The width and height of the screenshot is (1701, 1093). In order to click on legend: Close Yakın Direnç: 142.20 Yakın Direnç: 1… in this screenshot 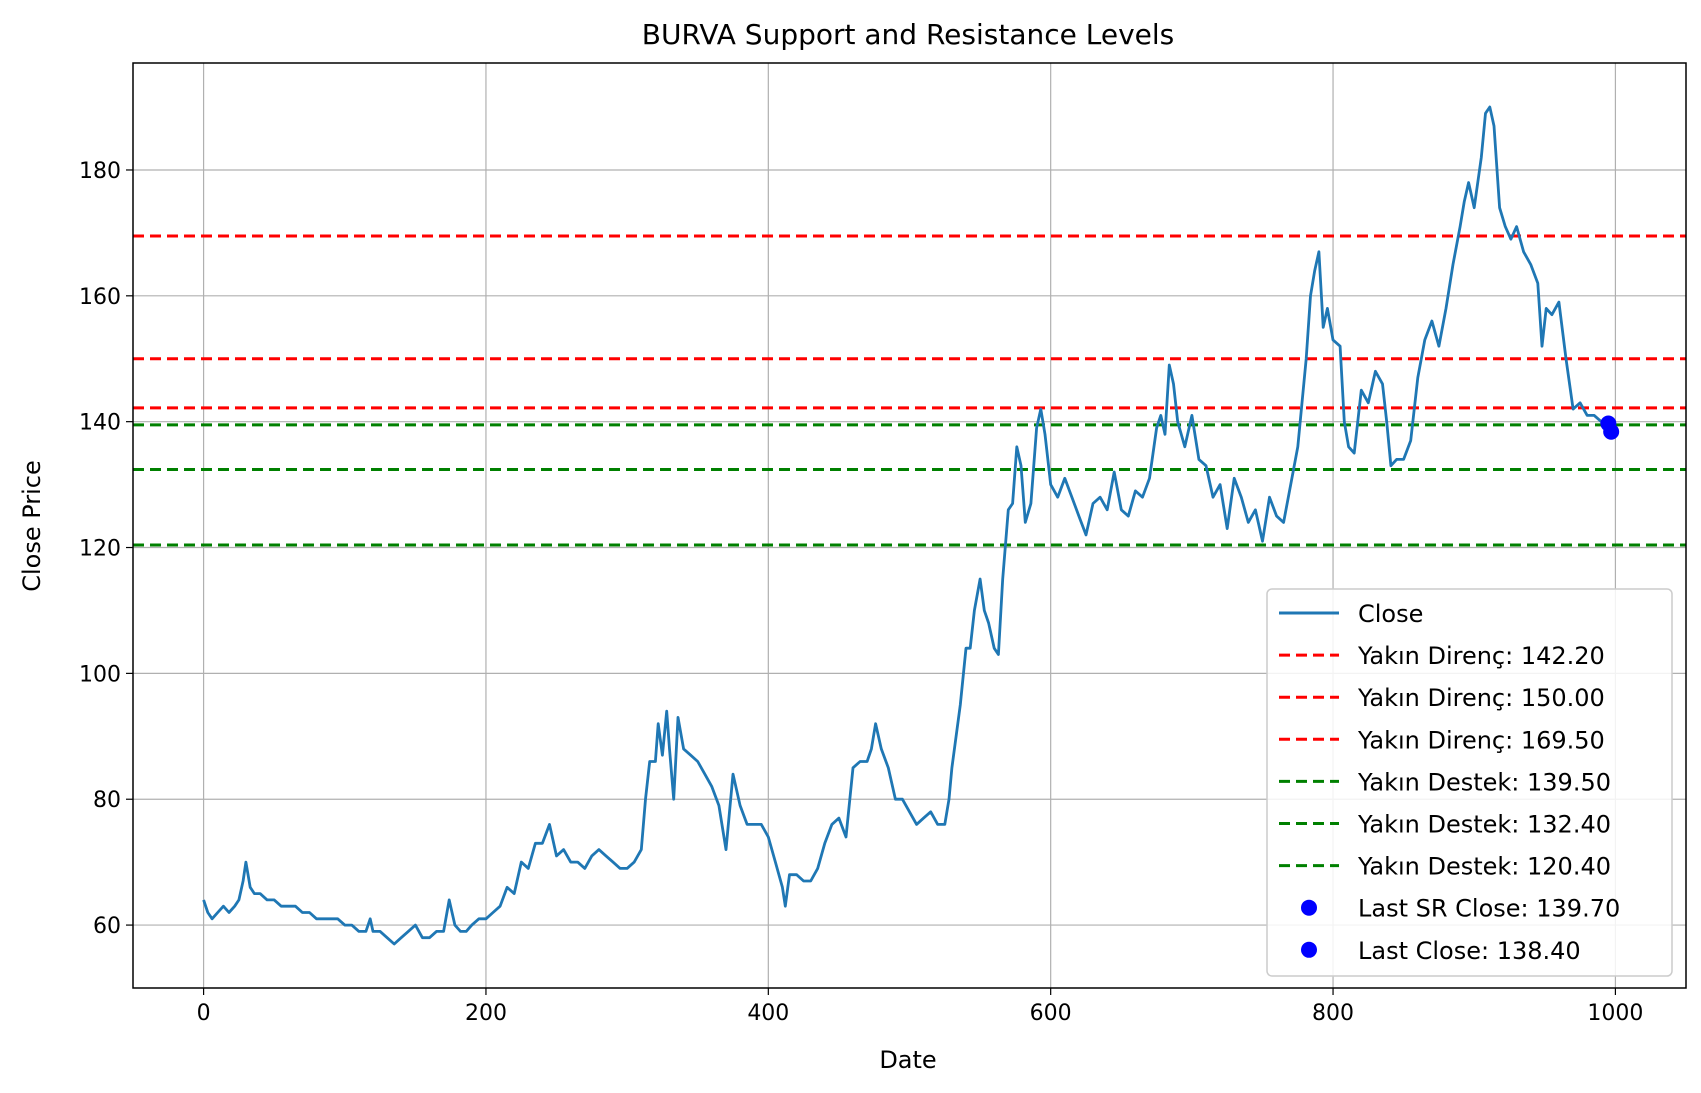, I will do `click(1469, 782)`.